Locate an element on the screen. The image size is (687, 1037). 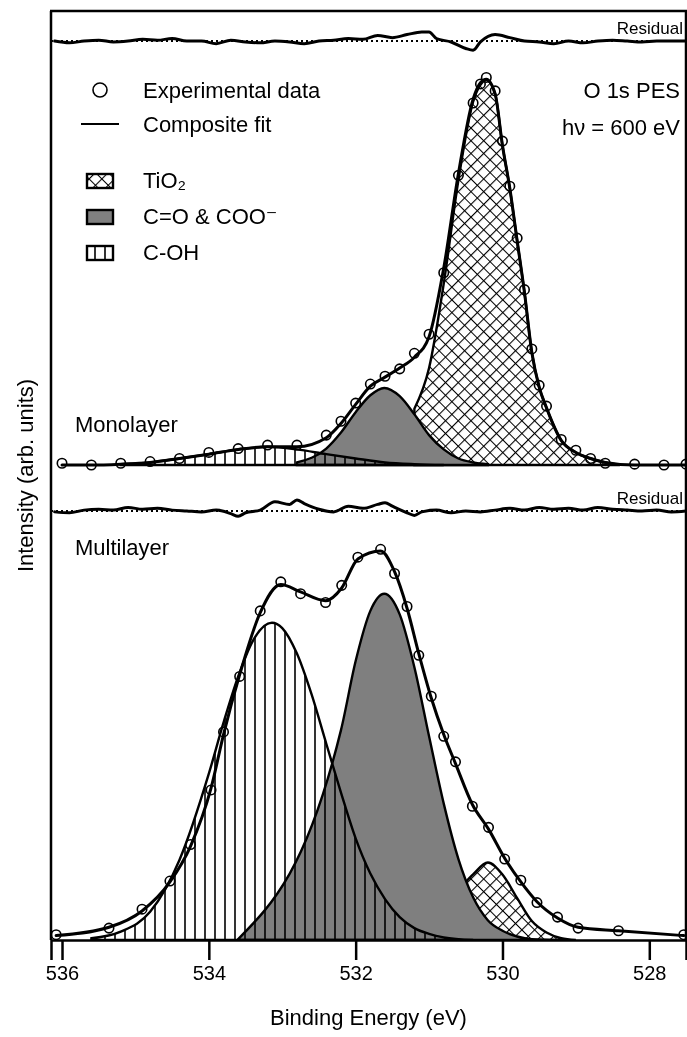
x-tick-label: 528 is located at coordinates (650, 973).